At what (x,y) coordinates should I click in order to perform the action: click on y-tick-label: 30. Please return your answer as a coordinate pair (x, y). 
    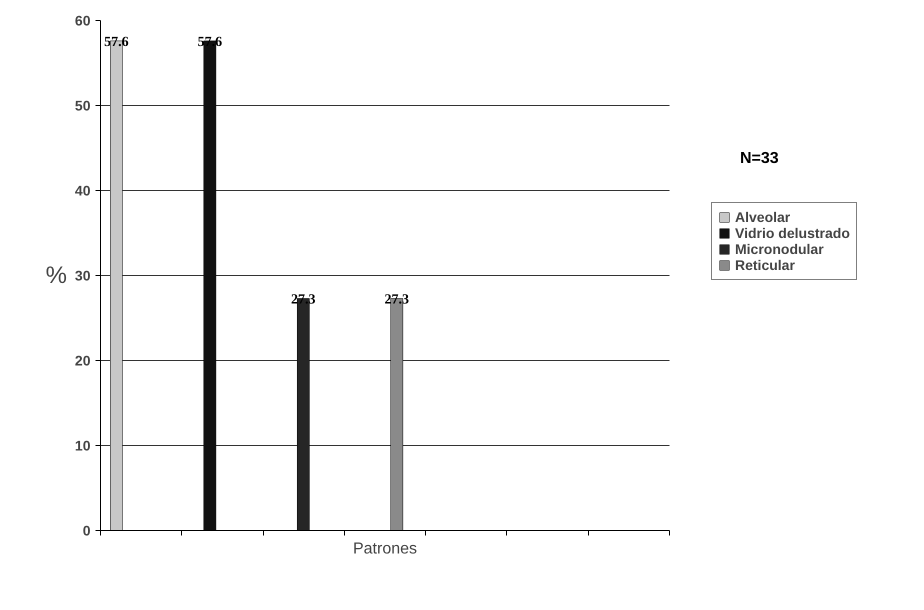
    Looking at the image, I should click on (82, 276).